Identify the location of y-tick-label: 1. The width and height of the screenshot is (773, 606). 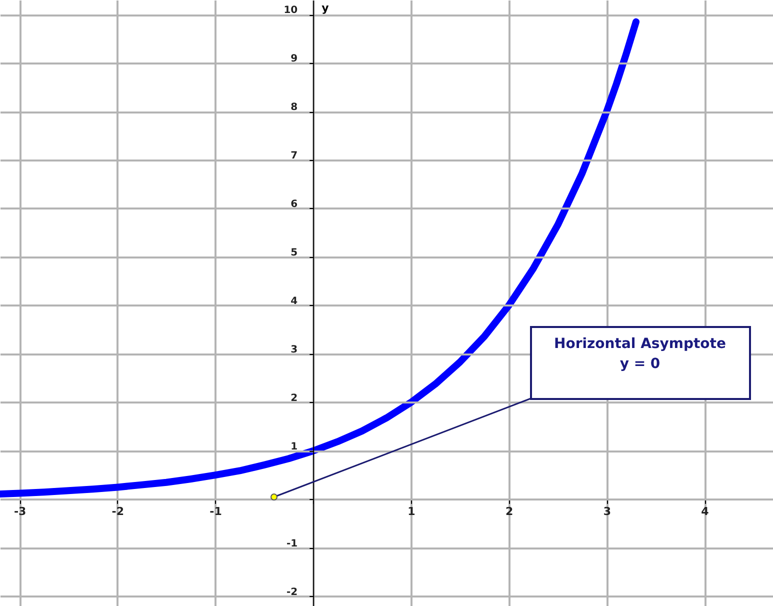
(294, 446).